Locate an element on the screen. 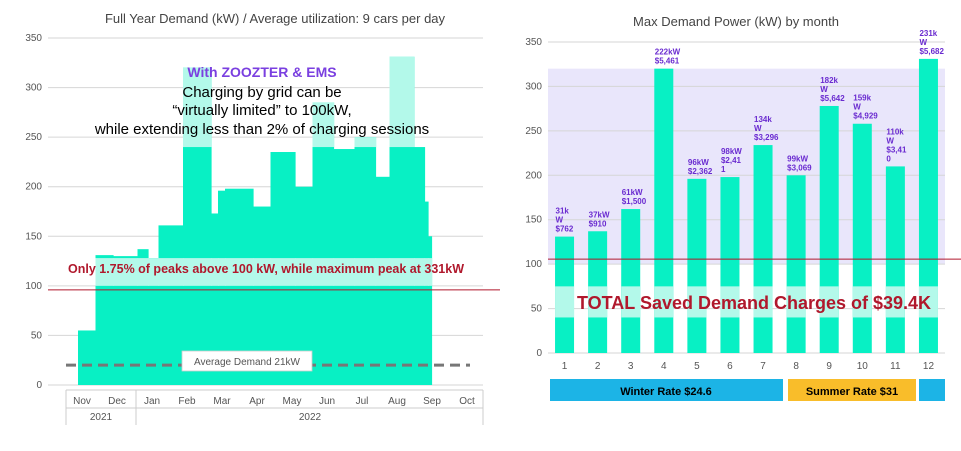  right-x-category-label: 8 is located at coordinates (796, 366).